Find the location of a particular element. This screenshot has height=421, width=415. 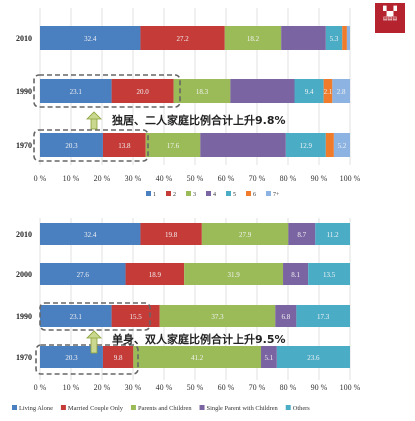

data-label: 2.8 is located at coordinates (341, 92).